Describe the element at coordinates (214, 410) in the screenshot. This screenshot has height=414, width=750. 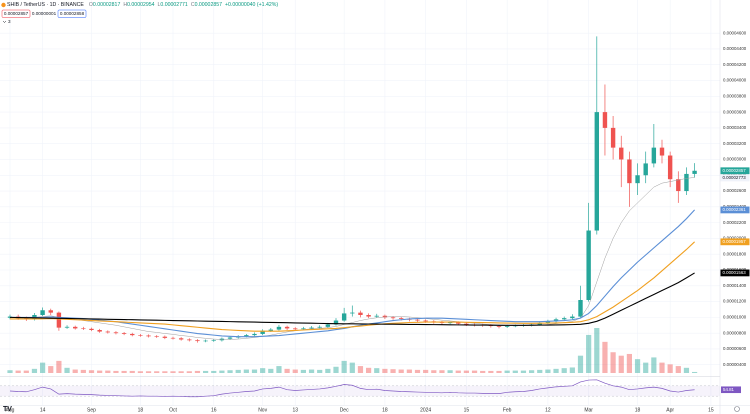
I see `x-tick-label: 16` at that location.